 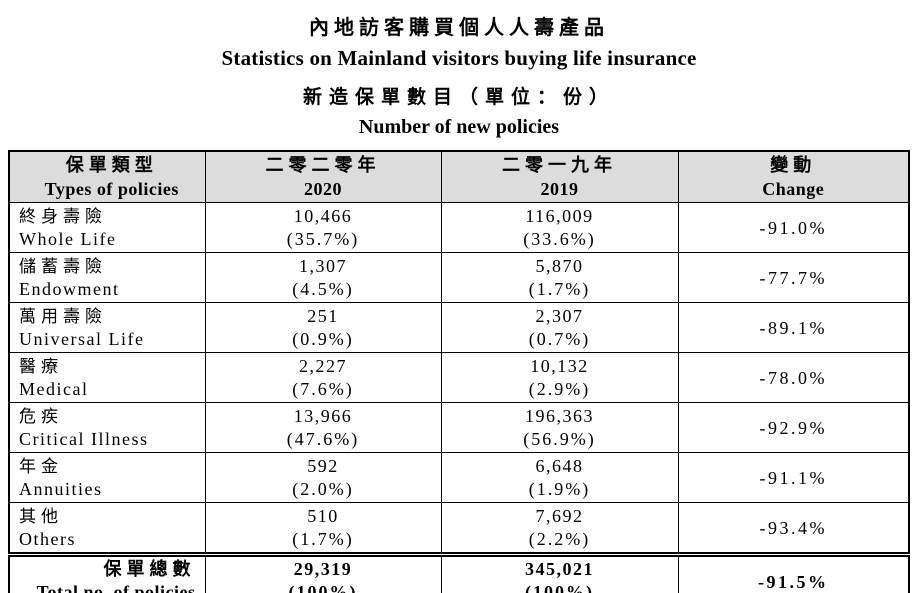 I want to click on header-year-2019: 二零一九年 2019, so click(x=559, y=176).